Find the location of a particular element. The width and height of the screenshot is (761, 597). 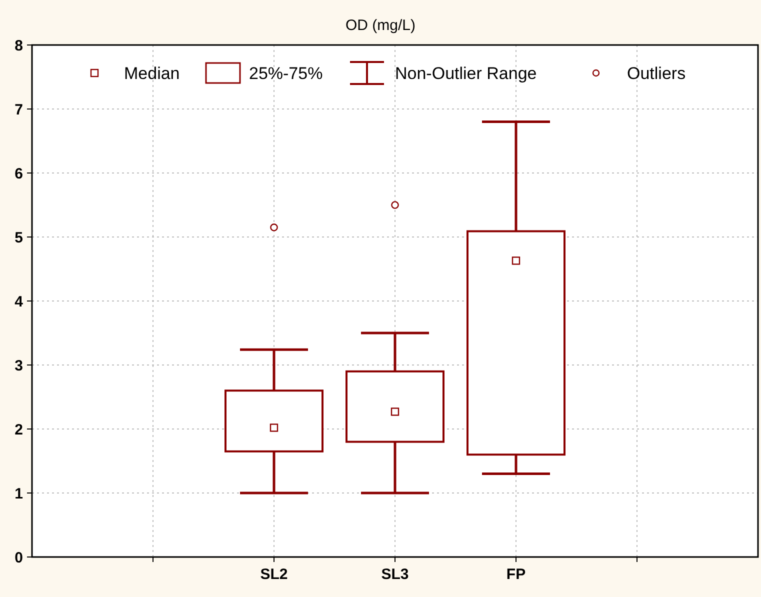

x-tick-label: SL3 is located at coordinates (395, 574).